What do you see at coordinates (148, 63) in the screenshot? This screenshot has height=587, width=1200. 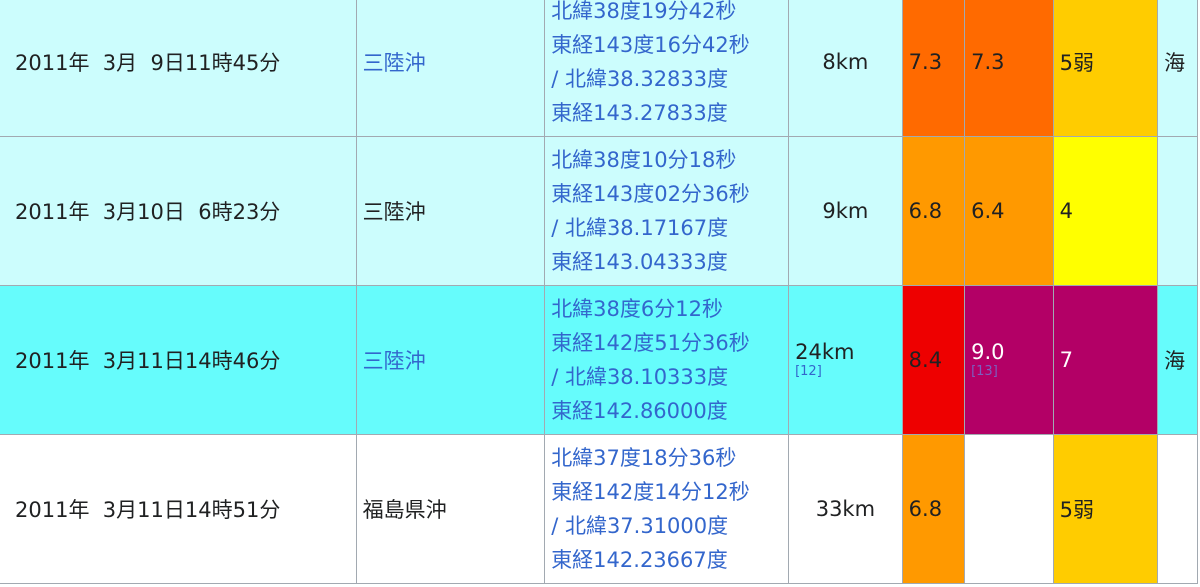 I see `date-text: 2011年 3月 9日11時45分` at bounding box center [148, 63].